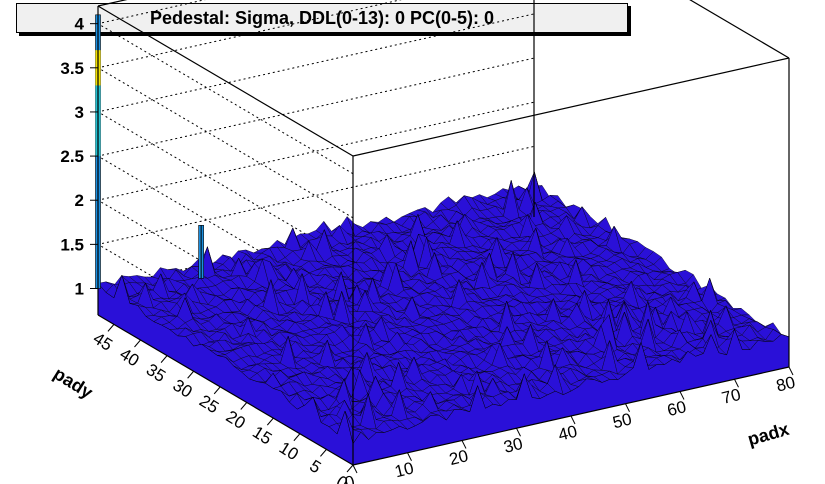  What do you see at coordinates (676, 408) in the screenshot?
I see `x-tick-label: 60` at bounding box center [676, 408].